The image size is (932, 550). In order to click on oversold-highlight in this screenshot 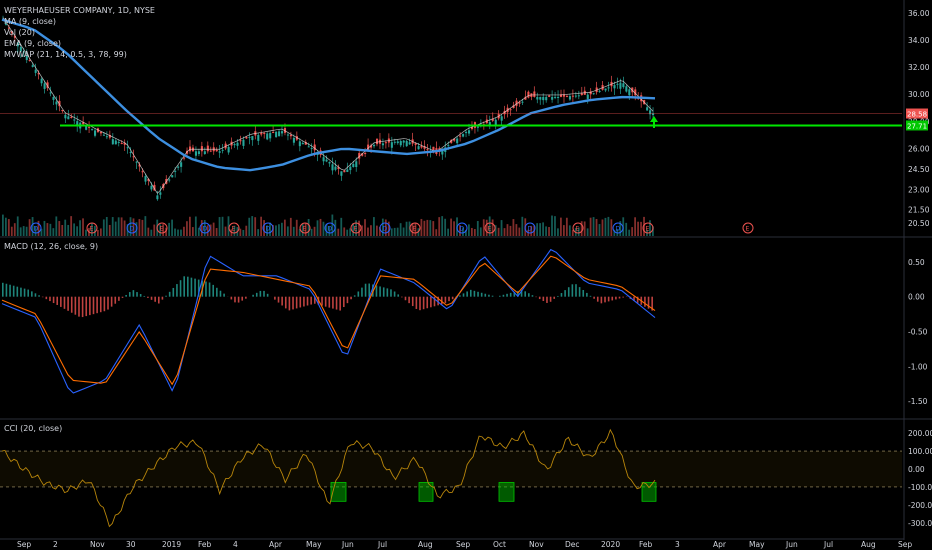, I will do `click(426, 492)`.